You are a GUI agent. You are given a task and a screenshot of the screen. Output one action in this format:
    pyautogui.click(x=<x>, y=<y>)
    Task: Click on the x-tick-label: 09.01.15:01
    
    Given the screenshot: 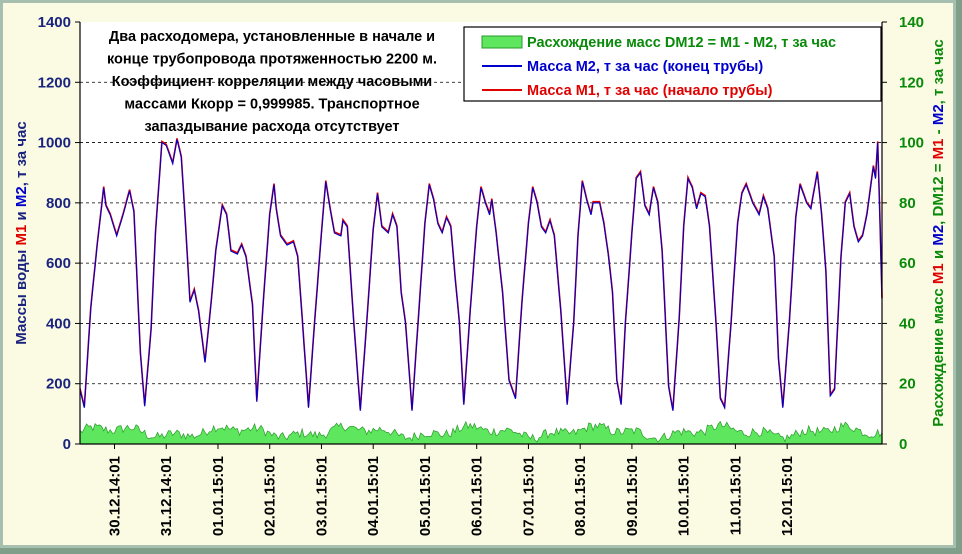 What is the action you would take?
    pyautogui.click(x=632, y=496)
    